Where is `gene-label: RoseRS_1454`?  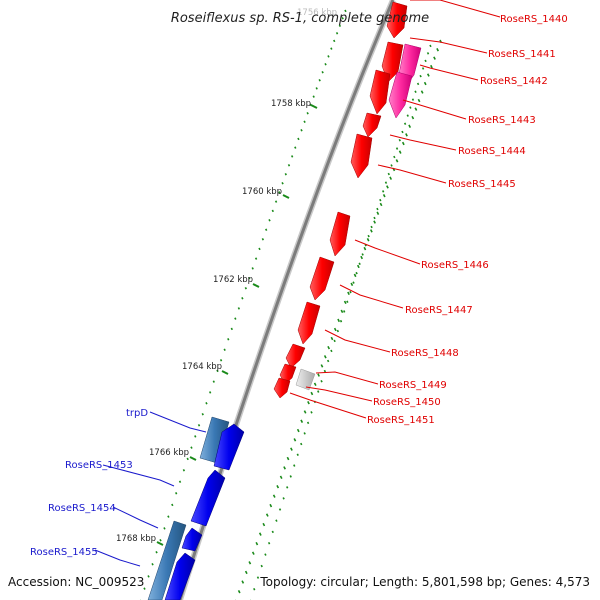 gene-label: RoseRS_1454 is located at coordinates (82, 508).